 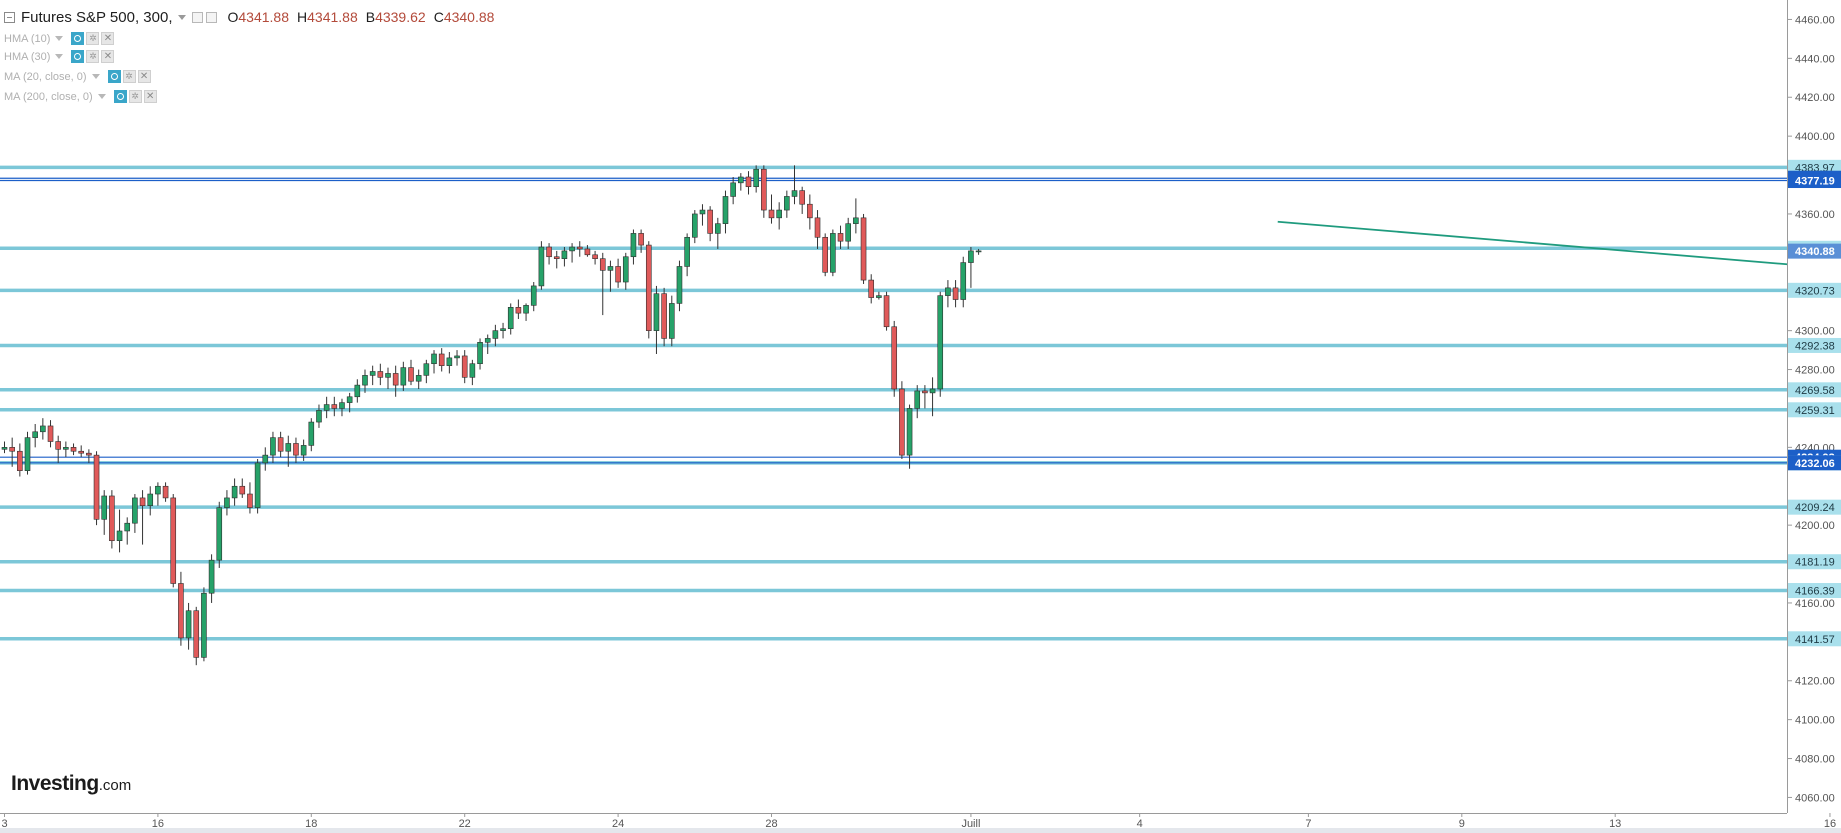 I want to click on indicator-label: HMA (10), so click(x=27, y=38).